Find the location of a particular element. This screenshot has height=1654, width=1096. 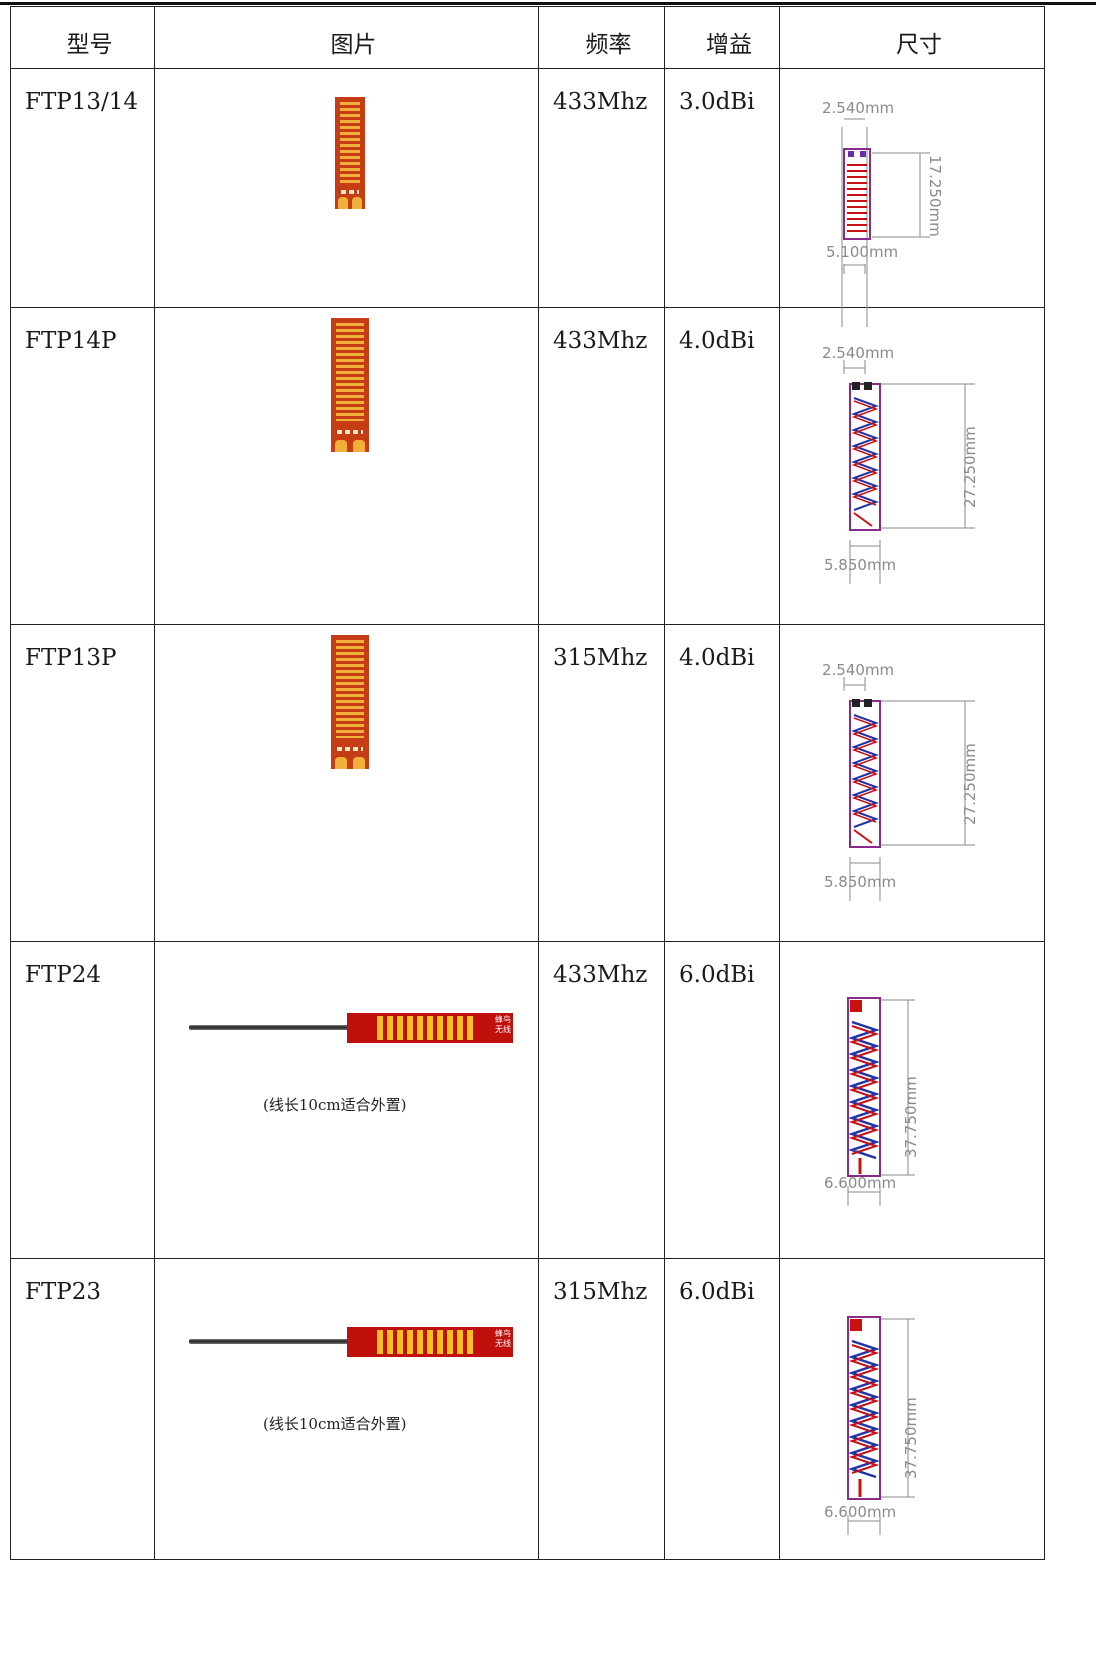

dimension-width-bottom: 5.100mm is located at coordinates (862, 252).